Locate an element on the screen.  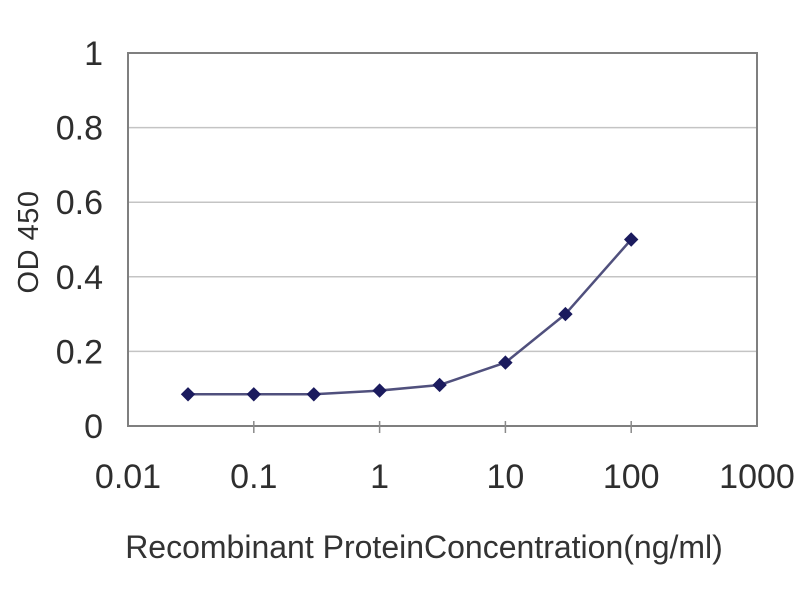
y-tick-label: 0 is located at coordinates (93, 427).